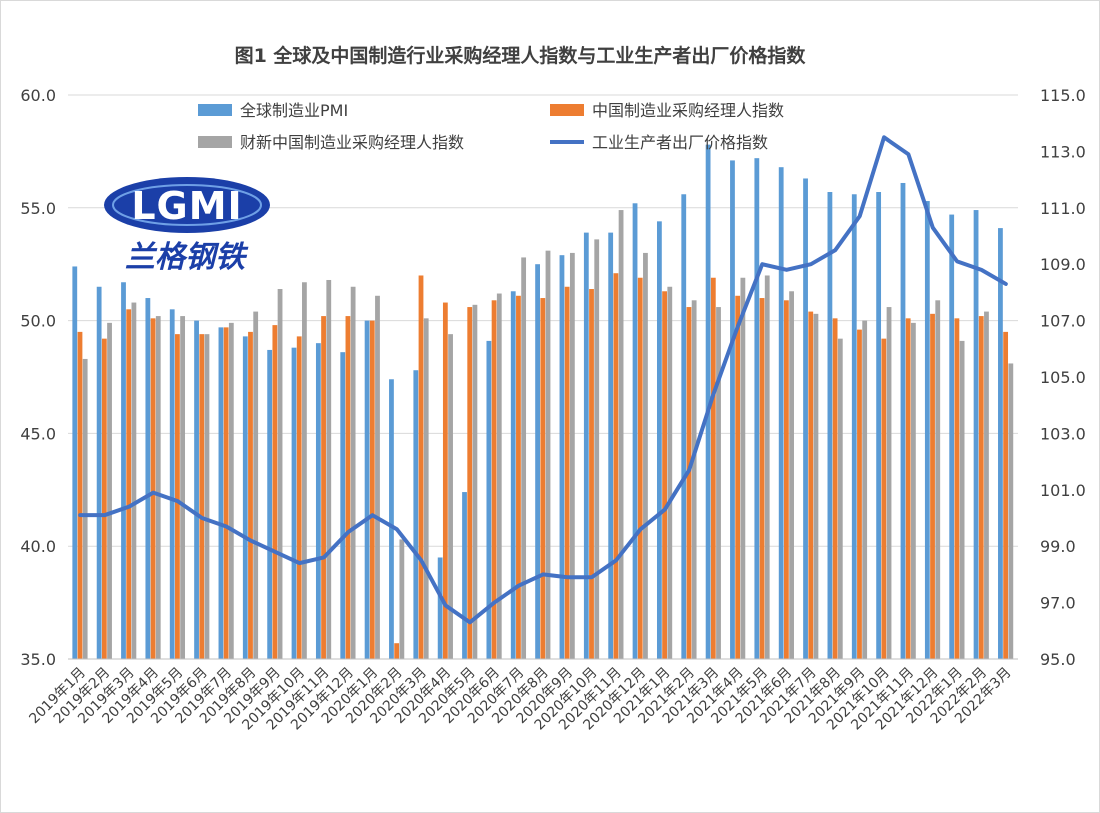 Image resolution: width=1100 pixels, height=813 pixels. Describe the element at coordinates (1063, 433) in the screenshot. I see `right-axis-tick-label: 103.0` at that location.